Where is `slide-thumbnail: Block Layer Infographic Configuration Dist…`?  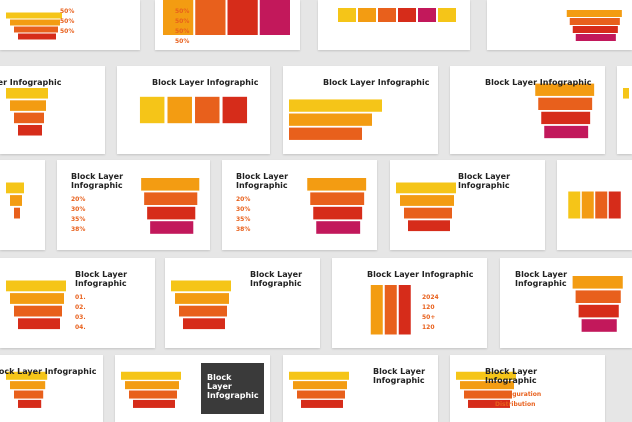
slide-thumbnail: Block Layer Infographic Configuration Dist… is located at coordinates (527, 388).